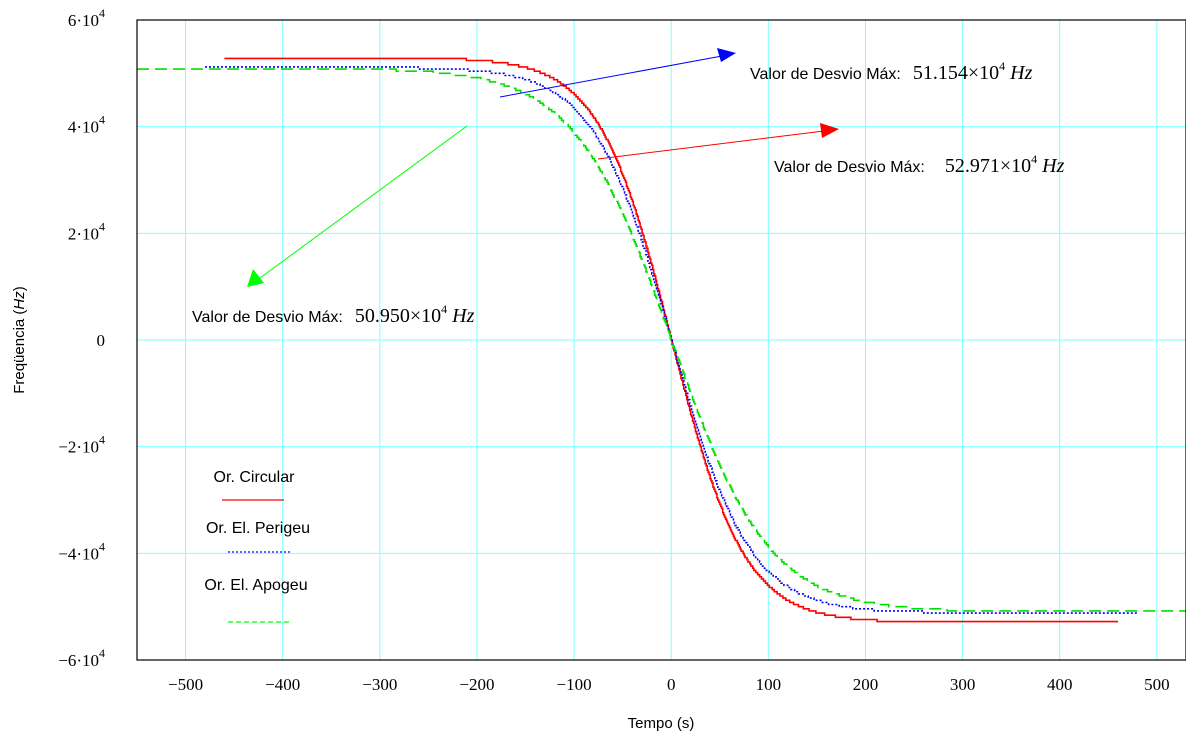 This screenshot has height=742, width=1186. What do you see at coordinates (1060, 684) in the screenshot?
I see `x-tick-label: 400` at bounding box center [1060, 684].